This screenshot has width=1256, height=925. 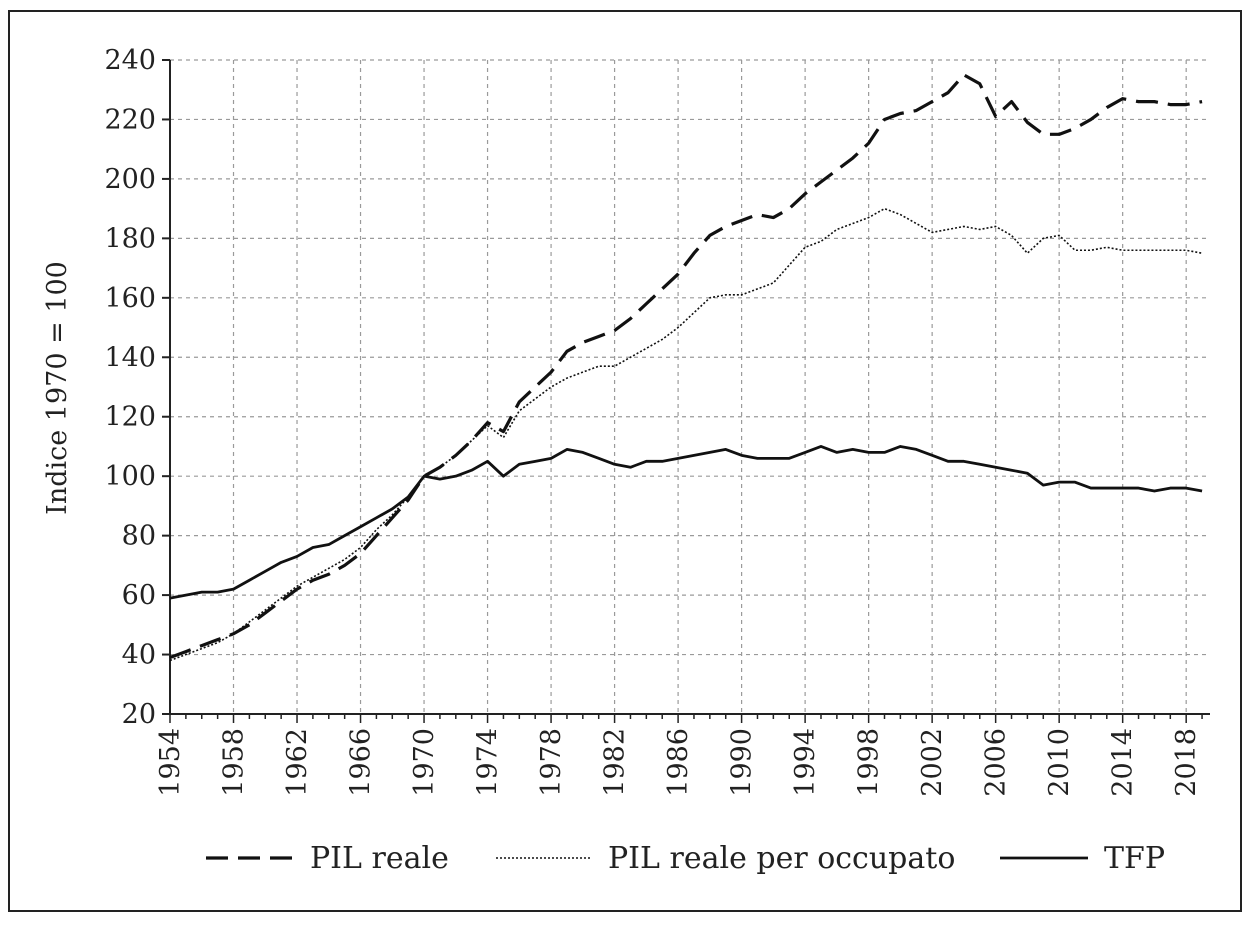 I want to click on x-tick-label: 1990, so click(x=742, y=762).